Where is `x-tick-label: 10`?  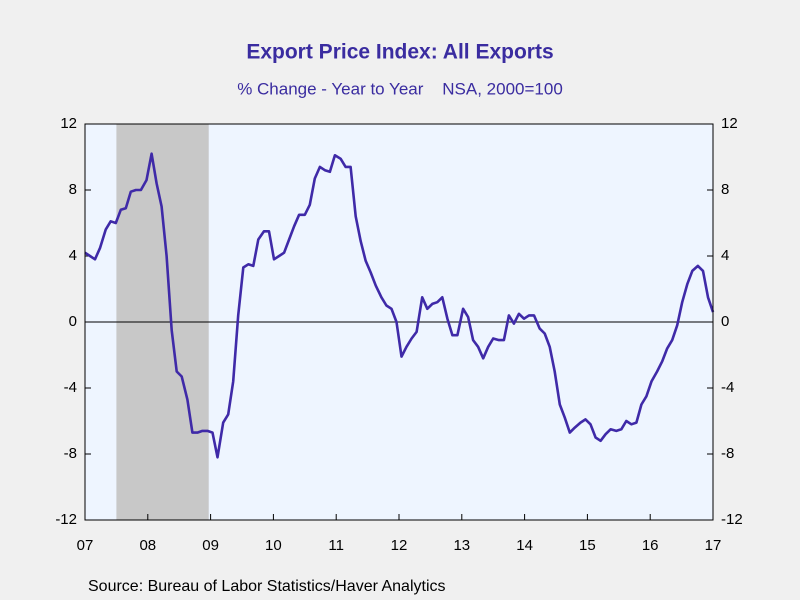
x-tick-label: 10 is located at coordinates (273, 545).